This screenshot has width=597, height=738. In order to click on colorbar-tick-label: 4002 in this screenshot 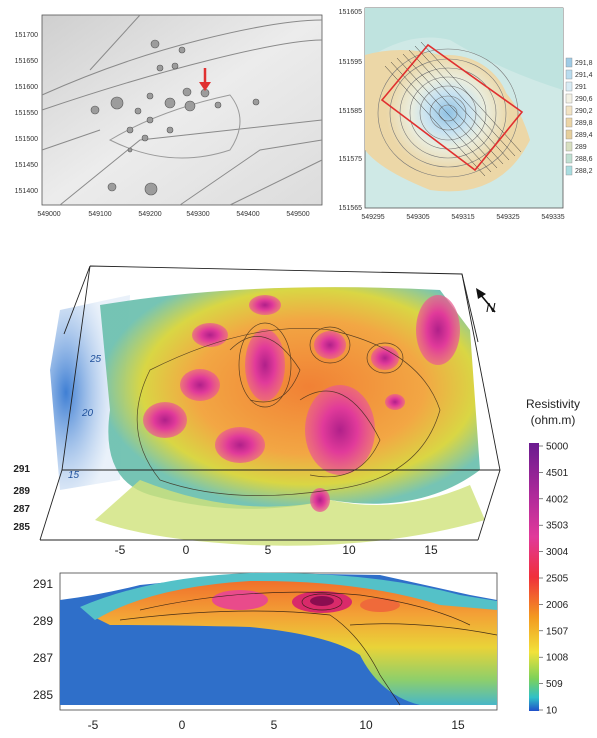, I will do `click(557, 499)`.